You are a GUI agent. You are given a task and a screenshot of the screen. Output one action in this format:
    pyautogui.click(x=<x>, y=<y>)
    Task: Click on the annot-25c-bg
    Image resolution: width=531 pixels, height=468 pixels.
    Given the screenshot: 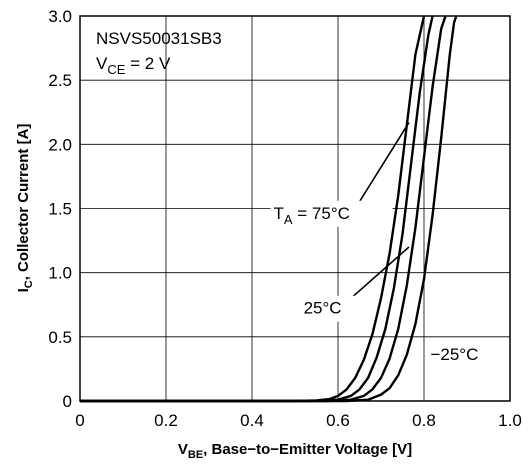 What is the action you would take?
    pyautogui.click(x=332, y=308)
    